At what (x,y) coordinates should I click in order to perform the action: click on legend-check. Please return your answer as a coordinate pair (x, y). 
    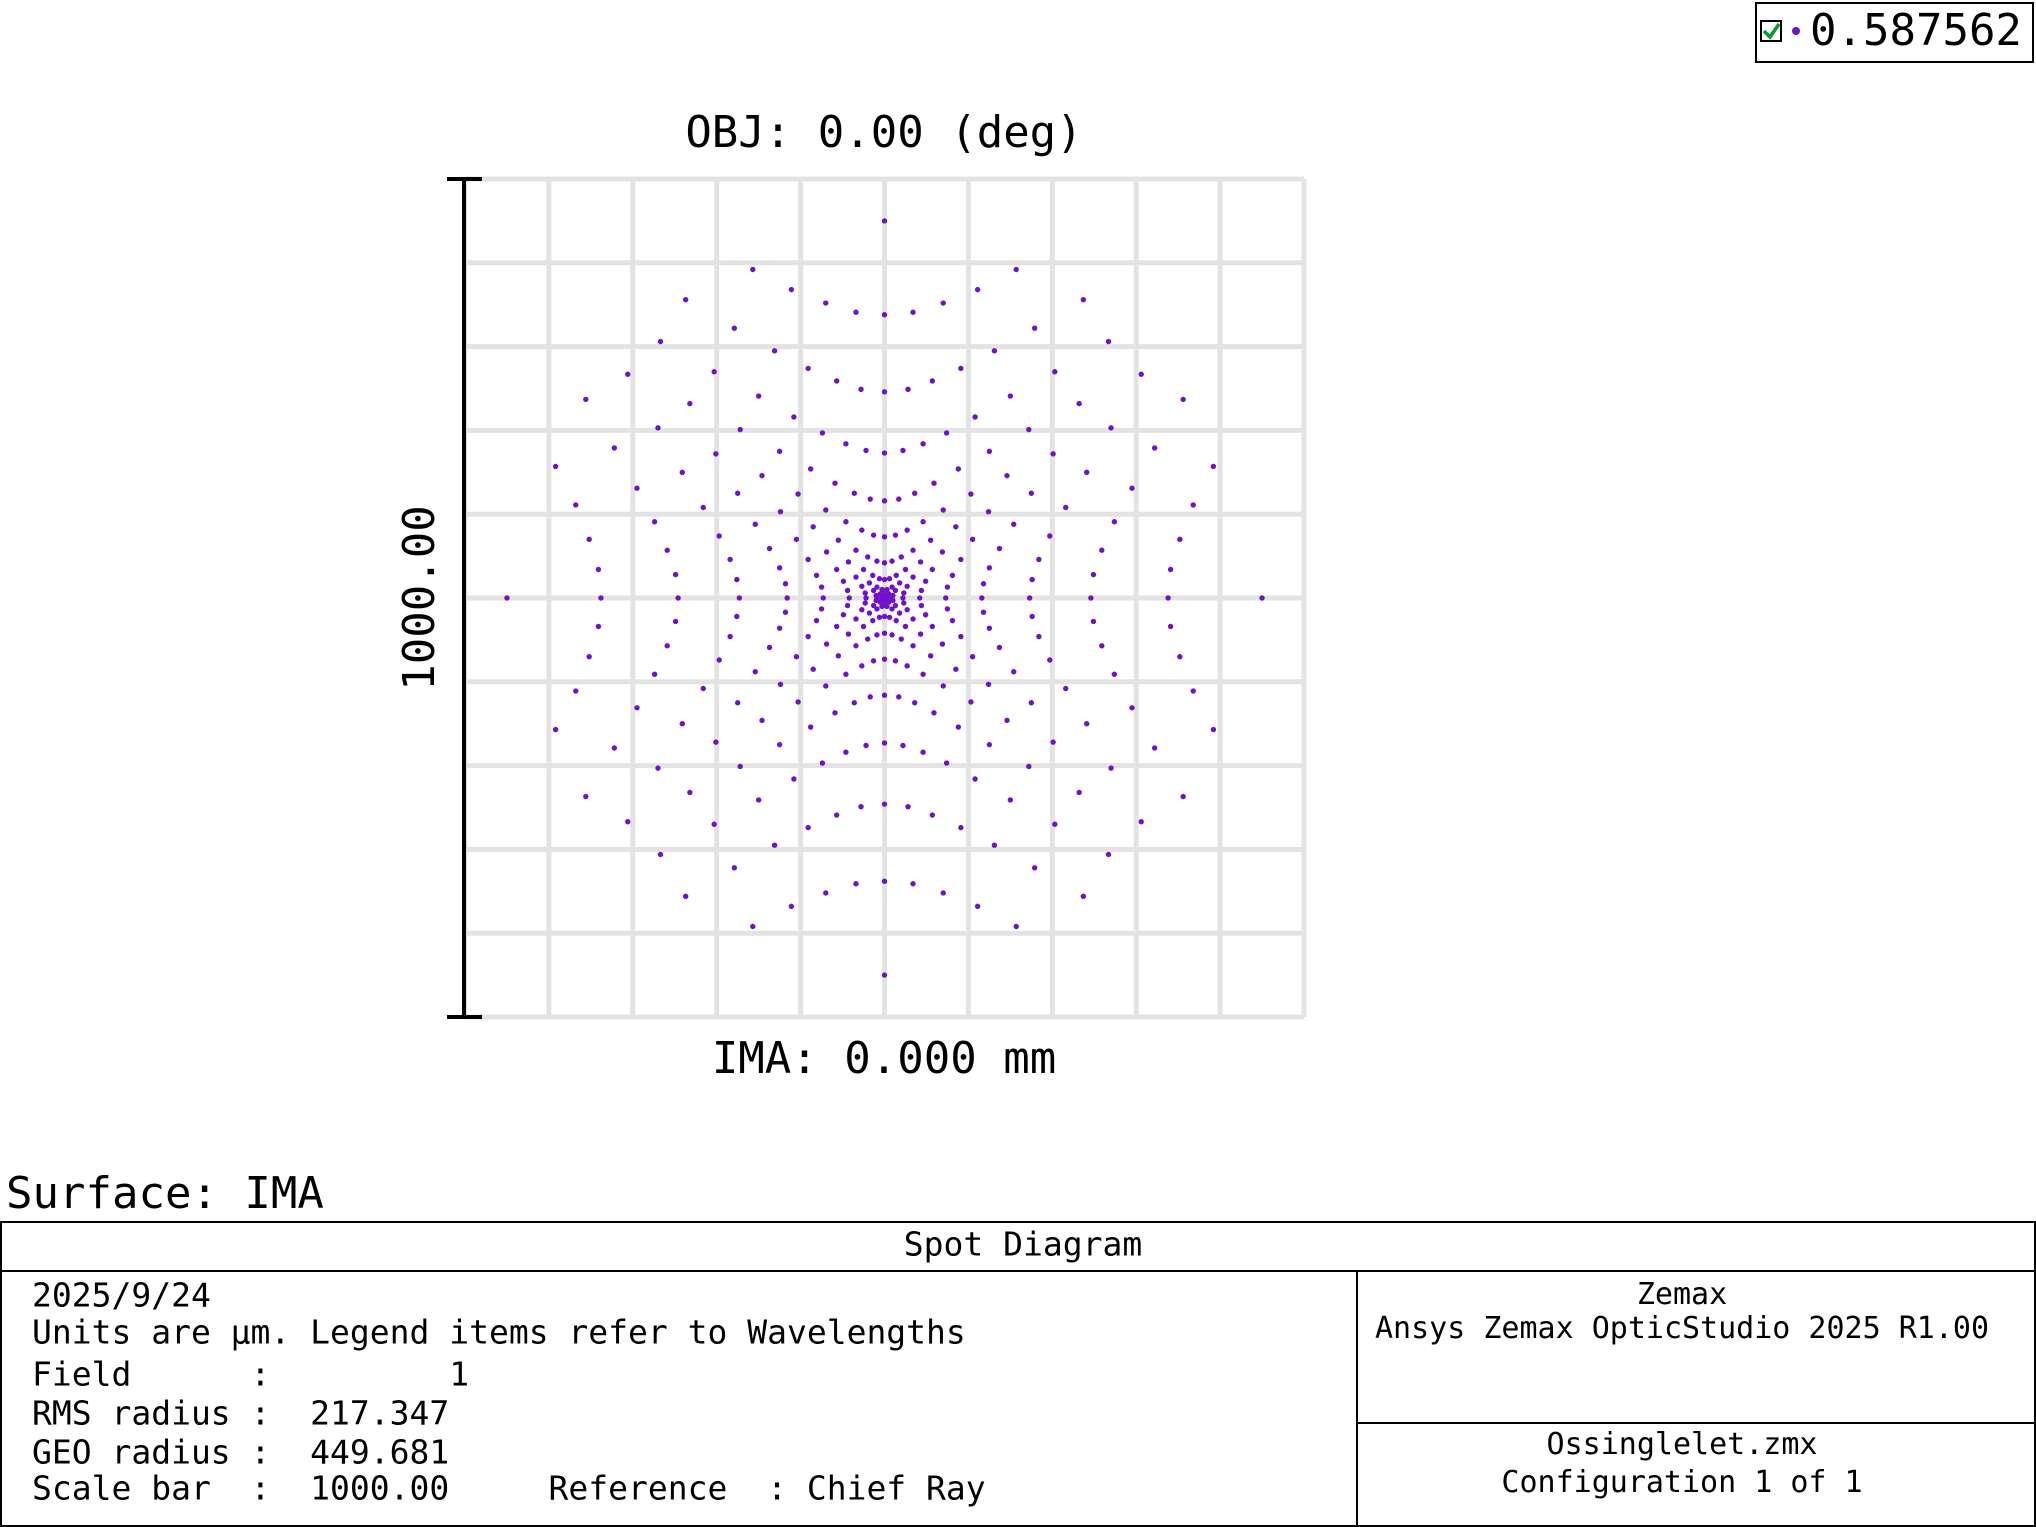
    Looking at the image, I should click on (1771, 31).